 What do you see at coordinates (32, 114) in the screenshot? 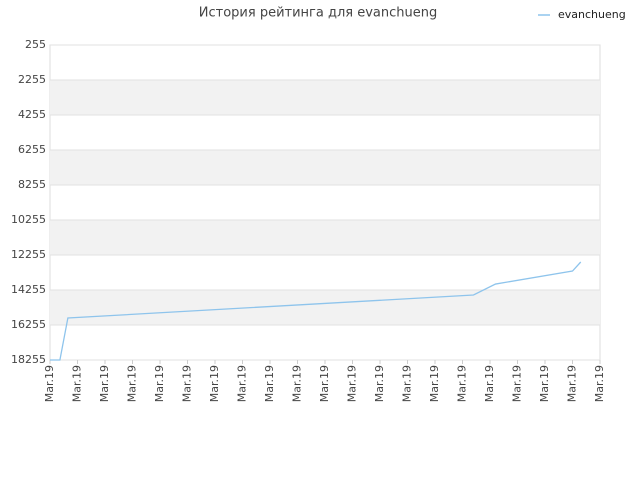
I see `y-tick-label: 4255` at bounding box center [32, 114].